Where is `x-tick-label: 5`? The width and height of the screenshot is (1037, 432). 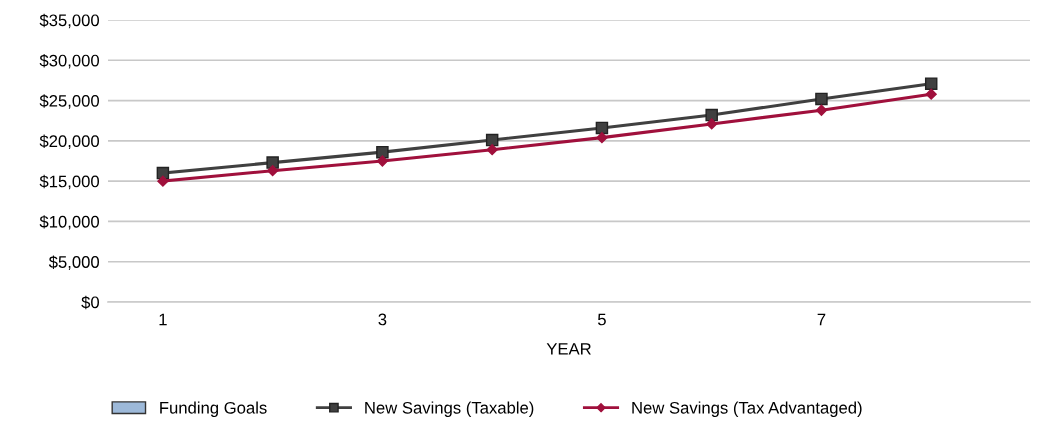 x-tick-label: 5 is located at coordinates (601, 319).